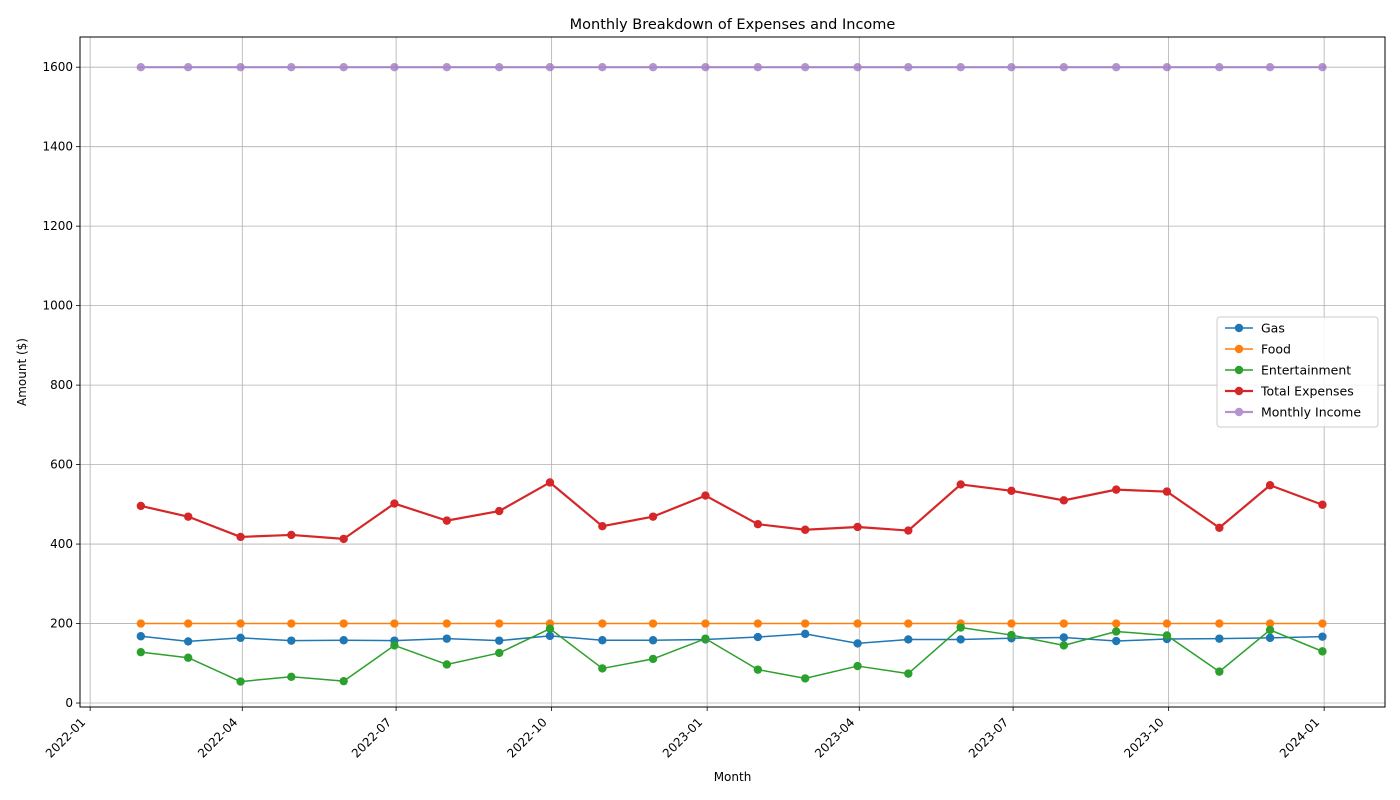  I want to click on x-tick-label: 2022-01, so click(65, 737).